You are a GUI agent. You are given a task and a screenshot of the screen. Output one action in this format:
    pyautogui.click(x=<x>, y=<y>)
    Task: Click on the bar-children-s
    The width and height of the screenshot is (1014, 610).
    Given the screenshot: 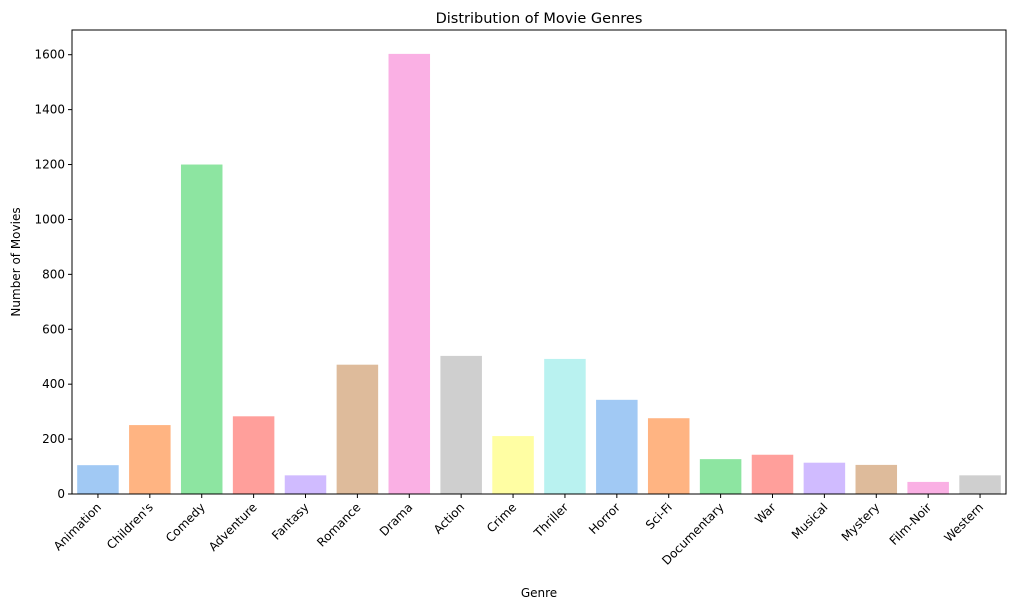 What is the action you would take?
    pyautogui.click(x=150, y=459)
    